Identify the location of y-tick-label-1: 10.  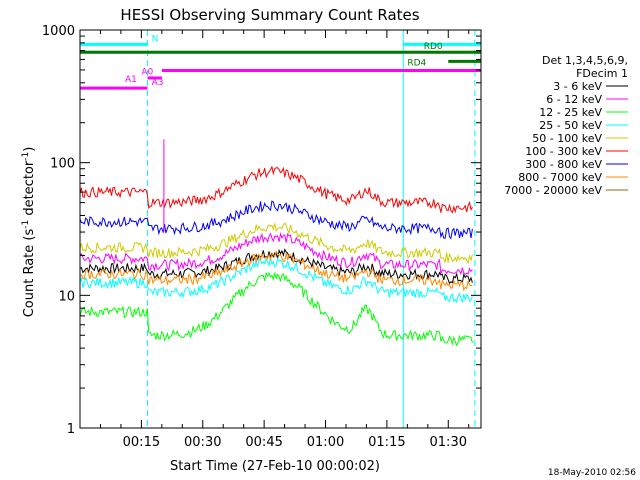
(66, 296).